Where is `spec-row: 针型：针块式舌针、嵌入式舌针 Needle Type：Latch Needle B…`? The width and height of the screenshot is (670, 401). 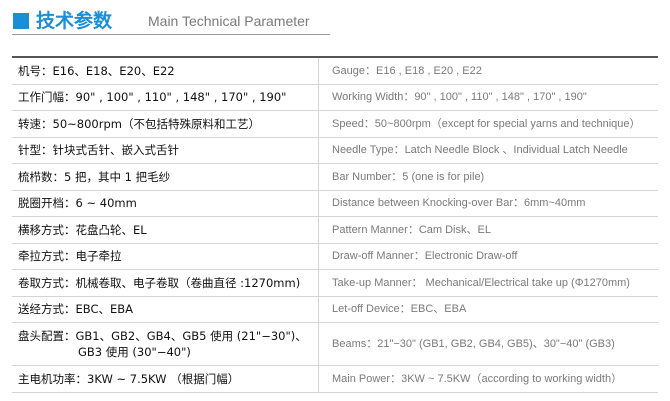
spec-row: 针型：针块式舌针、嵌入式舌针 Needle Type：Latch Needle B… is located at coordinates (335, 150).